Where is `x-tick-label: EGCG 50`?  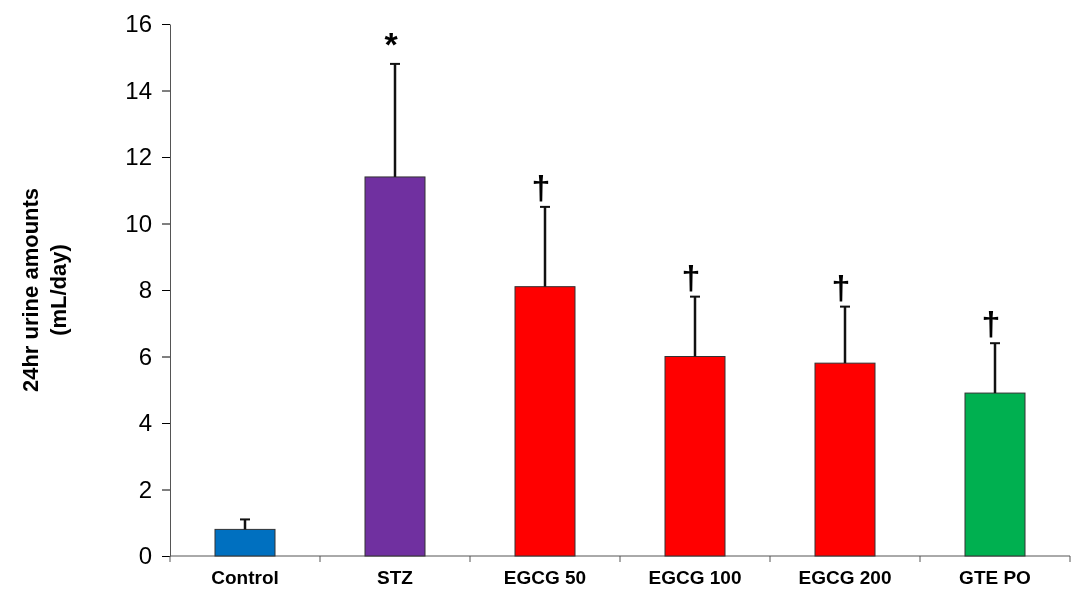 x-tick-label: EGCG 50 is located at coordinates (545, 577).